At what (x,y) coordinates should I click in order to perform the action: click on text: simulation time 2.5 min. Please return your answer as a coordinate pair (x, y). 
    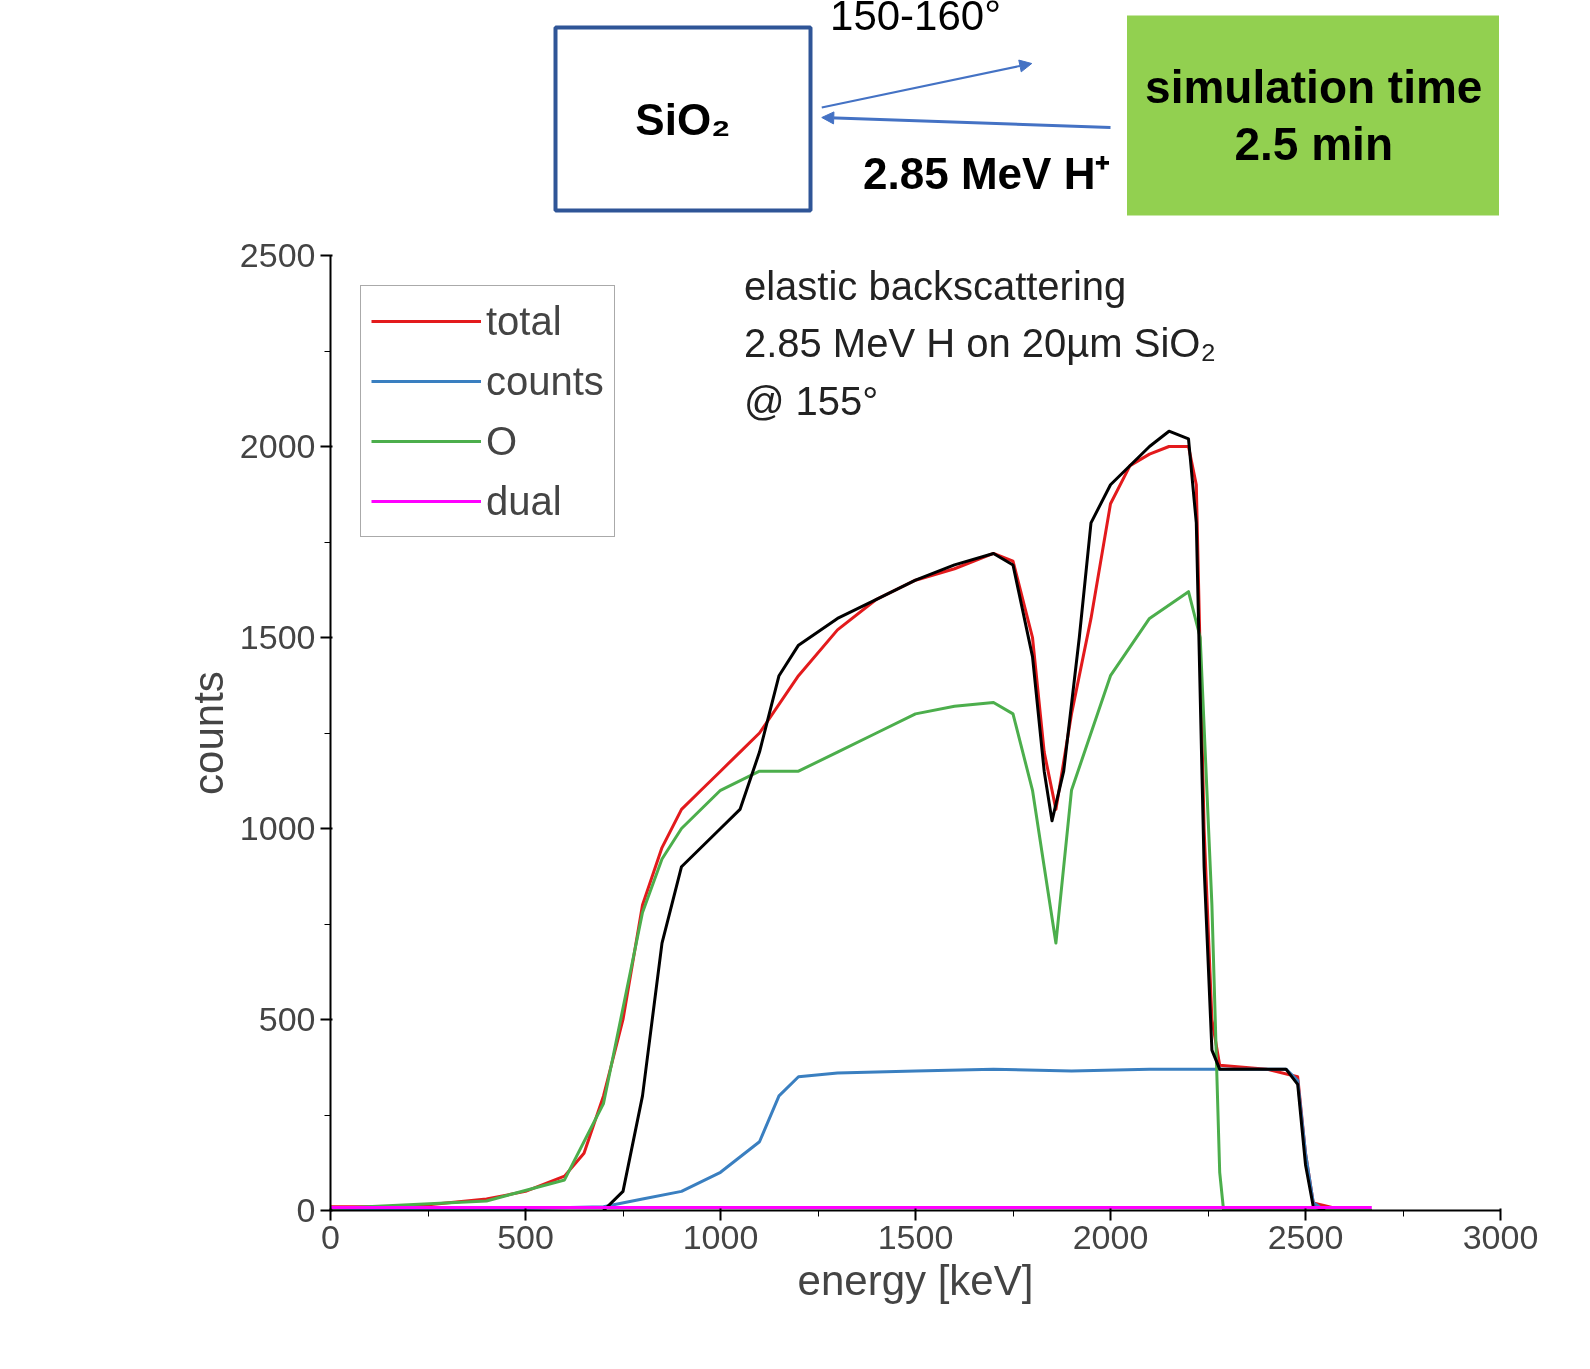
    Looking at the image, I should click on (1314, 115).